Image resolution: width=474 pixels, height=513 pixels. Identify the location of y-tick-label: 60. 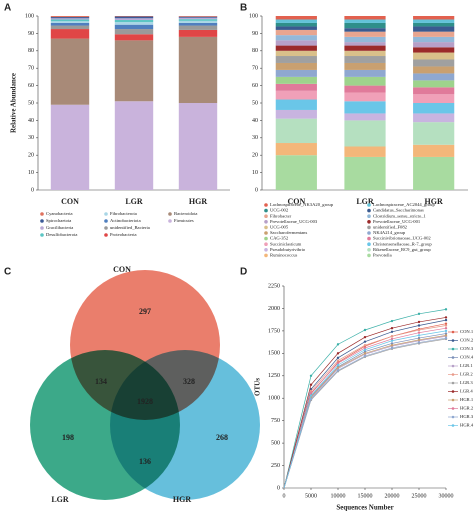
(255, 86).